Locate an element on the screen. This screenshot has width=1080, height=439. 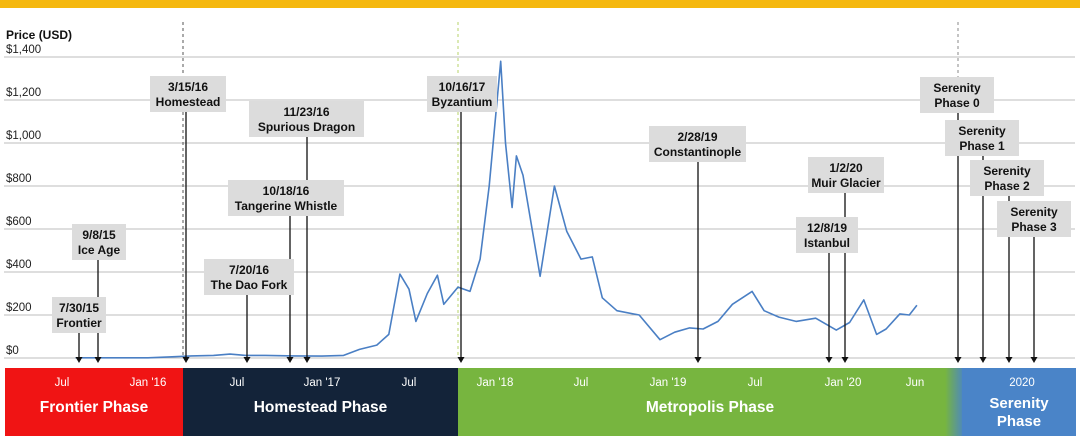
annotation-date: 10/18/16 is located at coordinates (286, 191).